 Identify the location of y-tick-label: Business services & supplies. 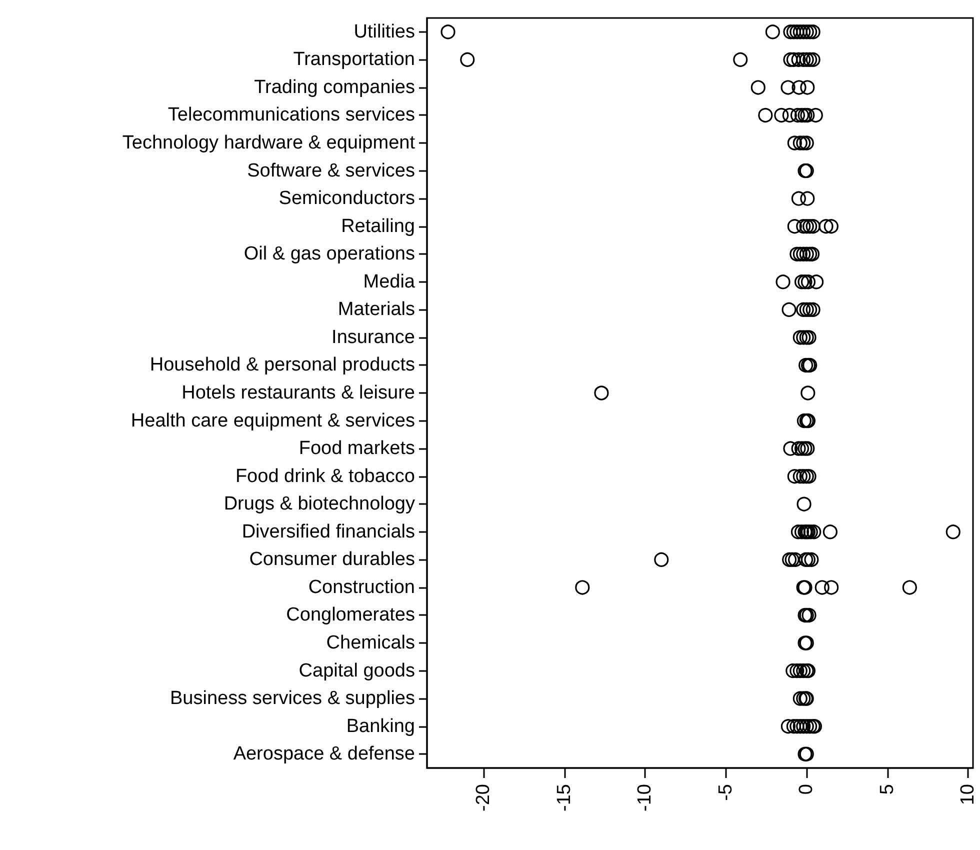
(292, 699).